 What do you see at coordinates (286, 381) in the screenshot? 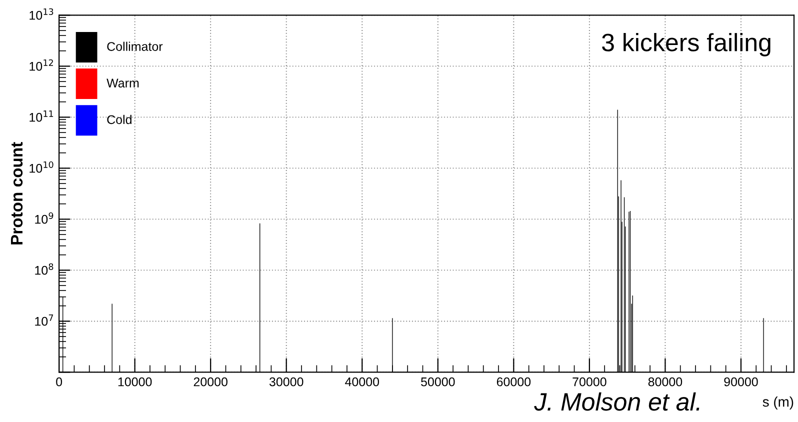
I see `x-tick-label: 30000` at bounding box center [286, 381].